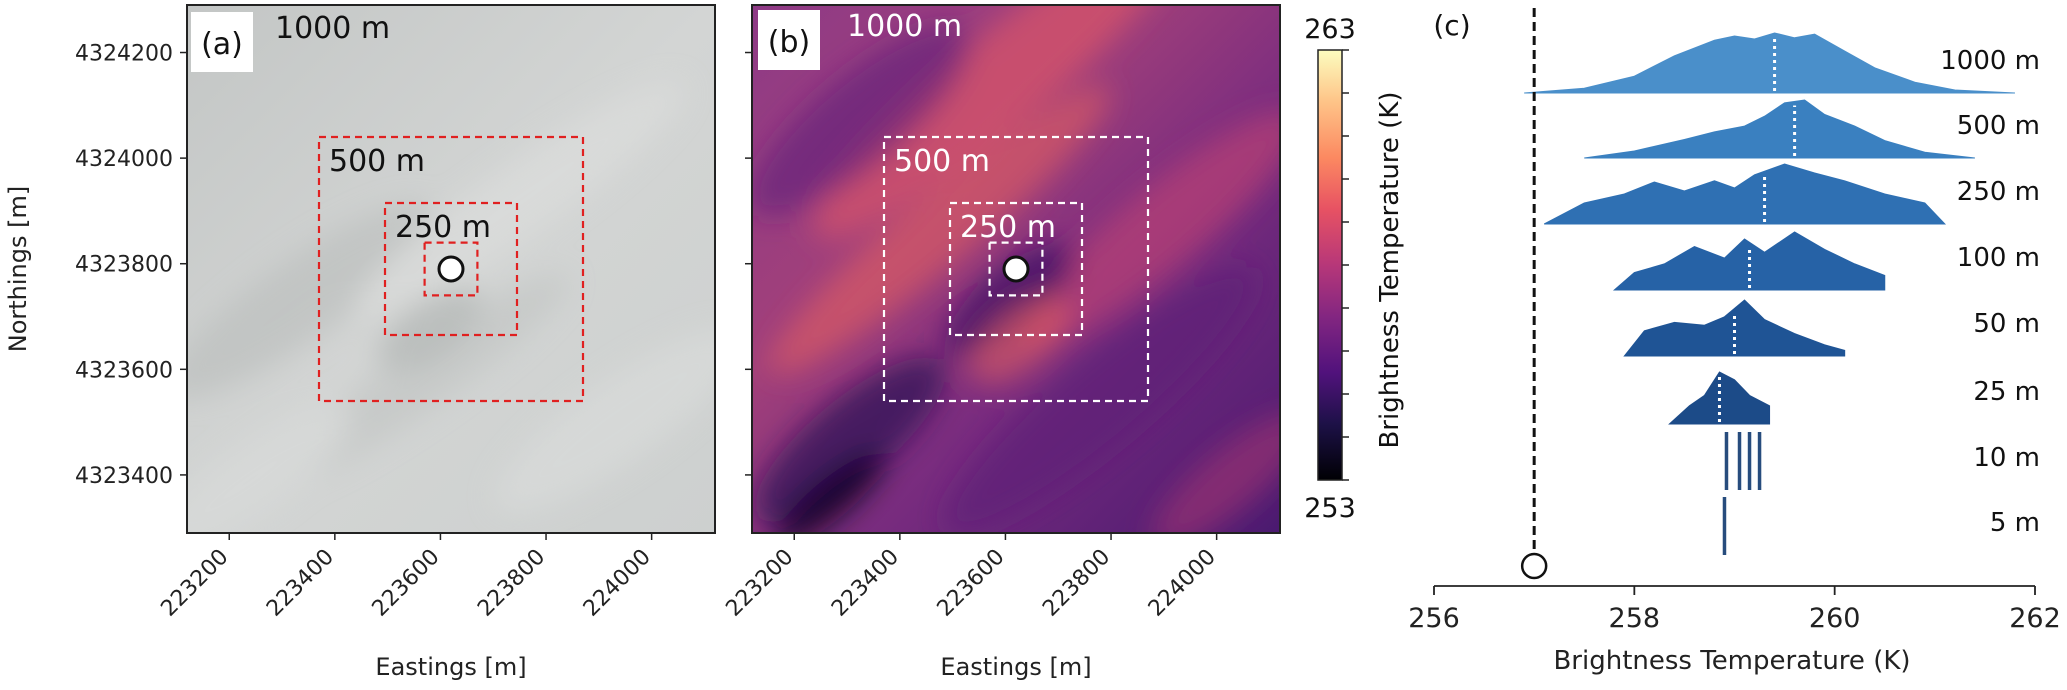 This screenshot has height=690, width=2067. Describe the element at coordinates (1990, 61) in the screenshot. I see `ridge-label: 1000 m` at that location.